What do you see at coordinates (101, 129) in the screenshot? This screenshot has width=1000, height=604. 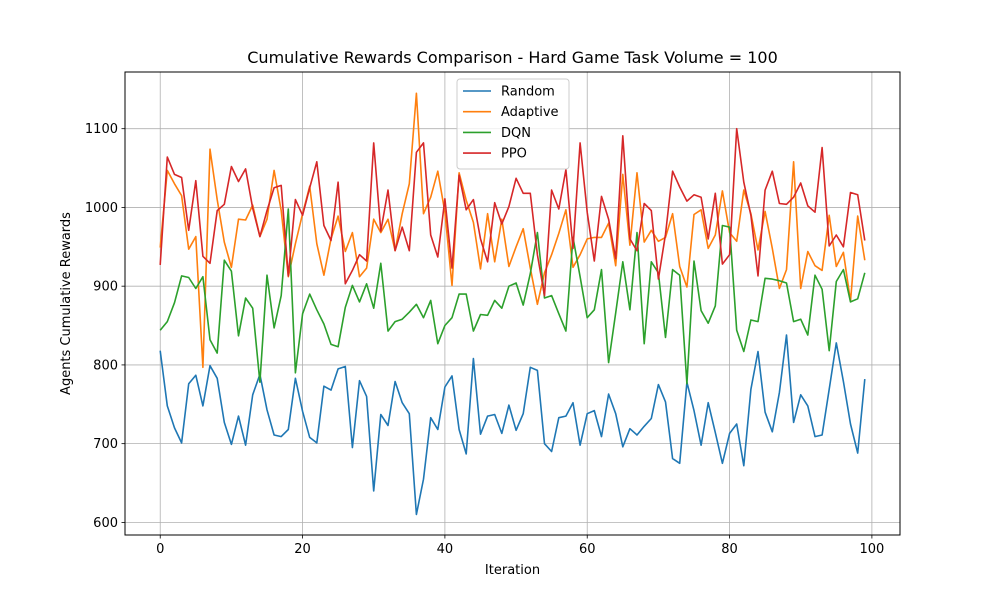 I see `y-tick-label: 1100` at bounding box center [101, 129].